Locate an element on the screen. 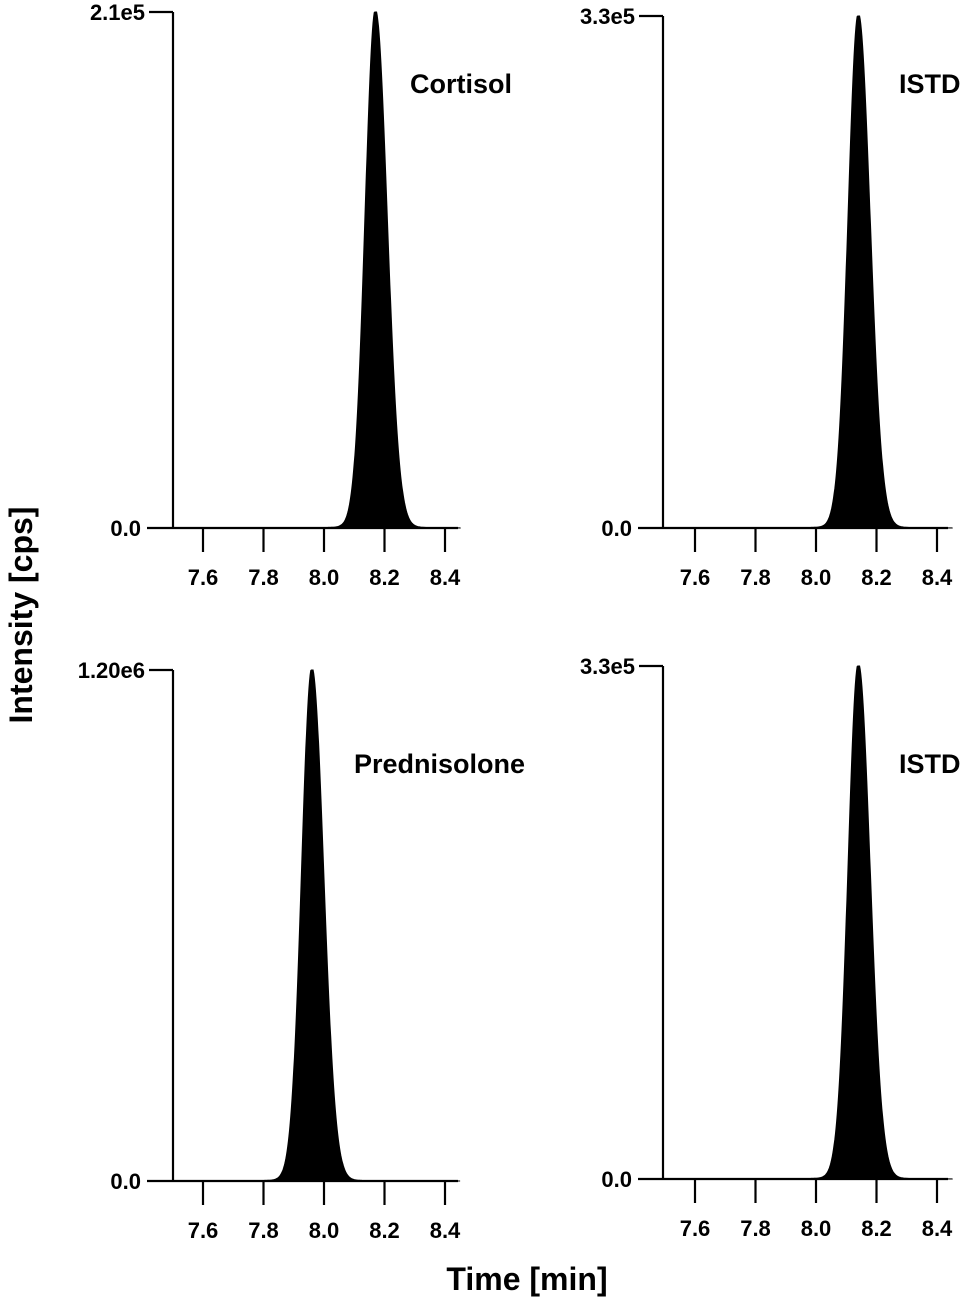 This screenshot has height=1301, width=974. y-max-label: 1.20e6 is located at coordinates (111, 670).